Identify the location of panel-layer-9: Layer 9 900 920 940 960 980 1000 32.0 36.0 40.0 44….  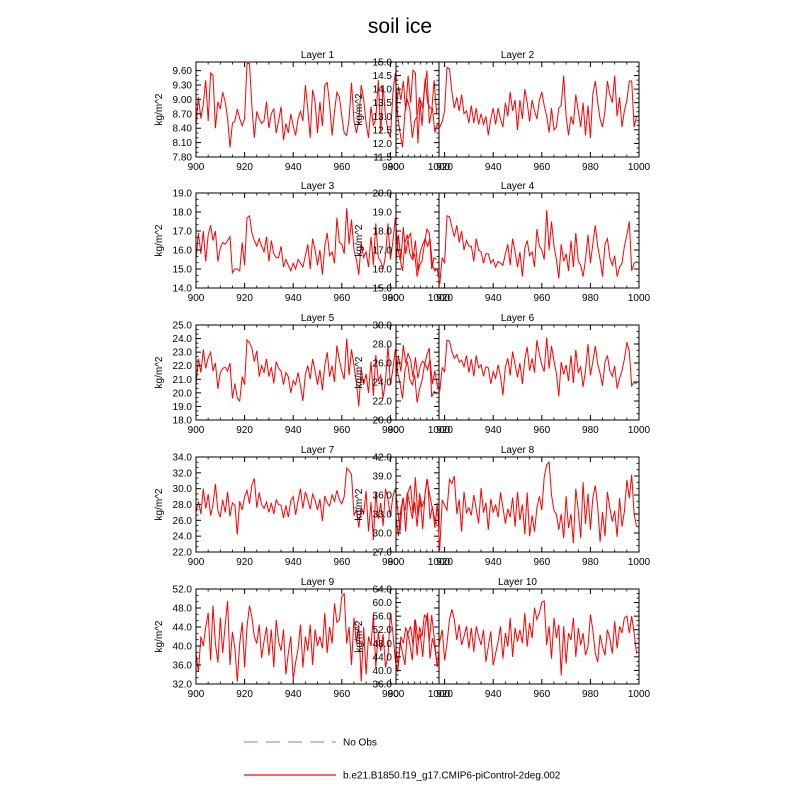
(302, 638).